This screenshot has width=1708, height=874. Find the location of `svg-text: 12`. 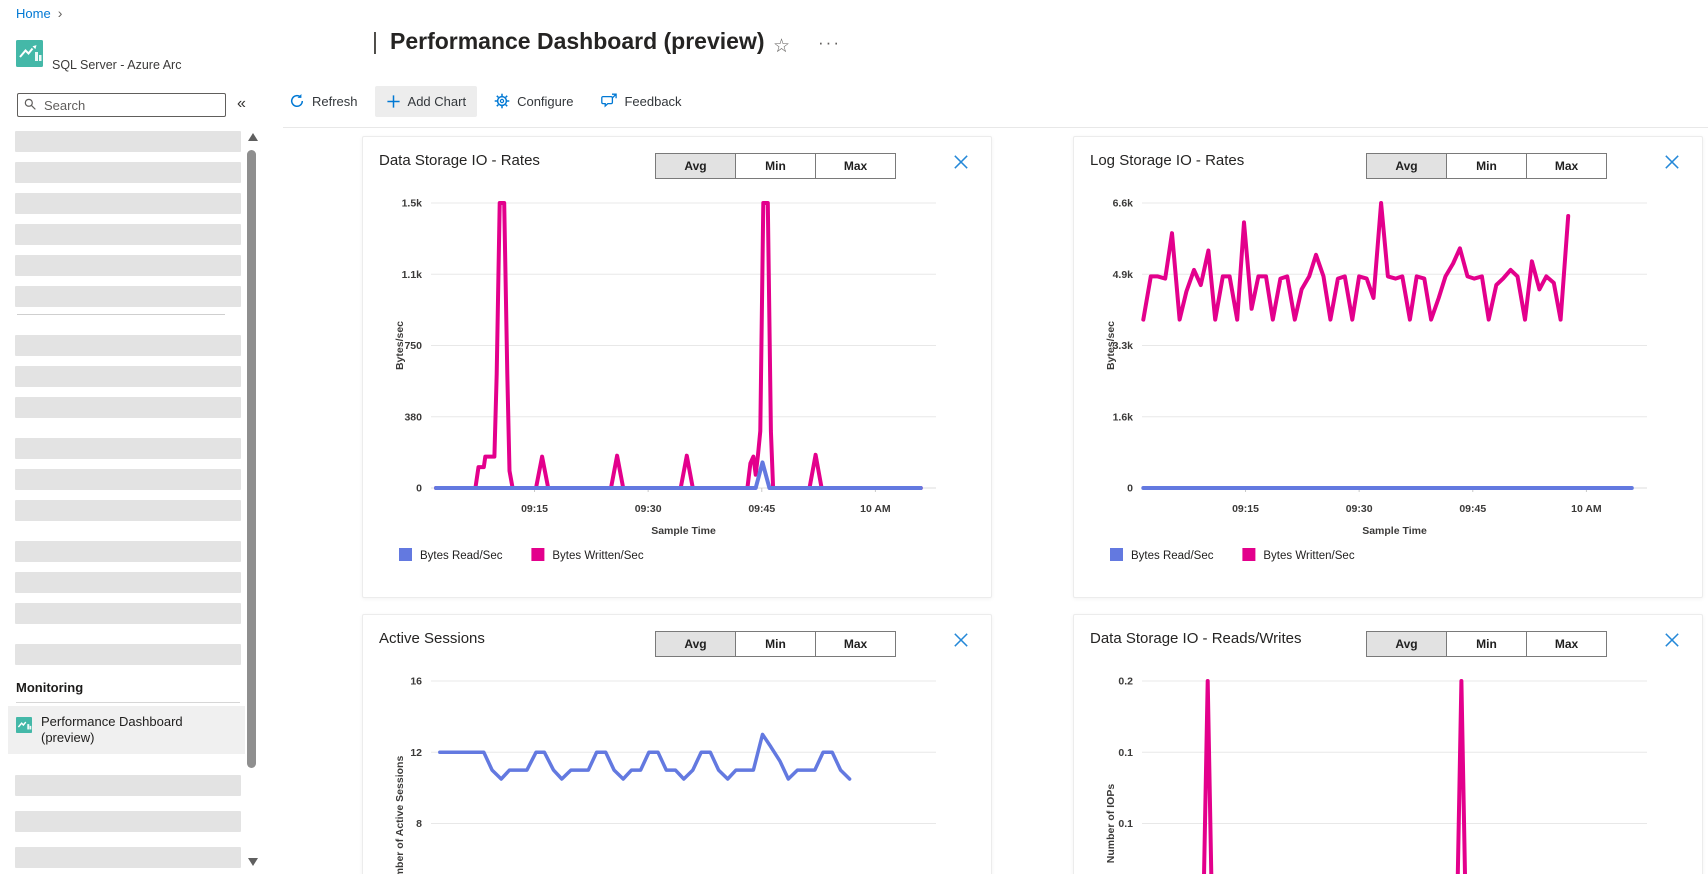

svg-text: 12 is located at coordinates (416, 753).